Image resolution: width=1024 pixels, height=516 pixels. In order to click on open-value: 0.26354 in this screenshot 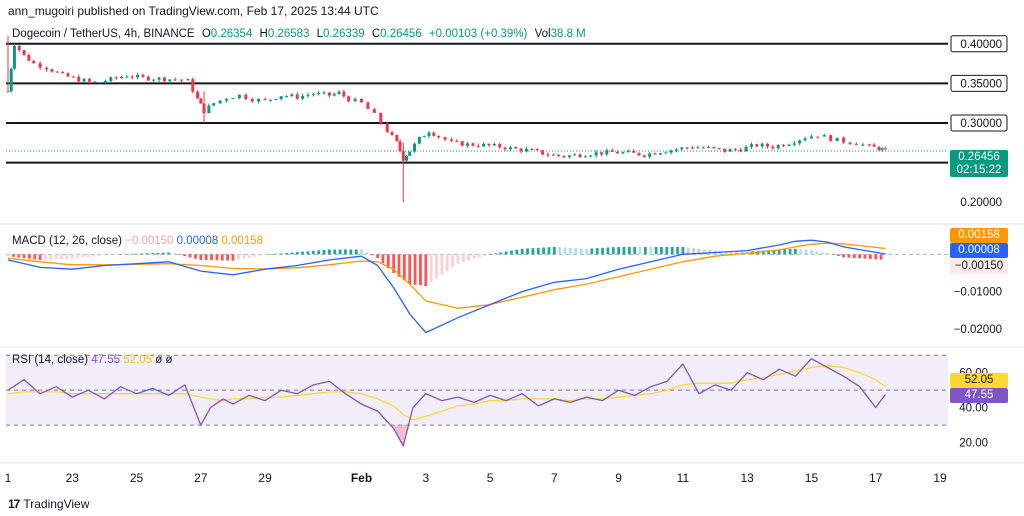, I will do `click(231, 34)`.